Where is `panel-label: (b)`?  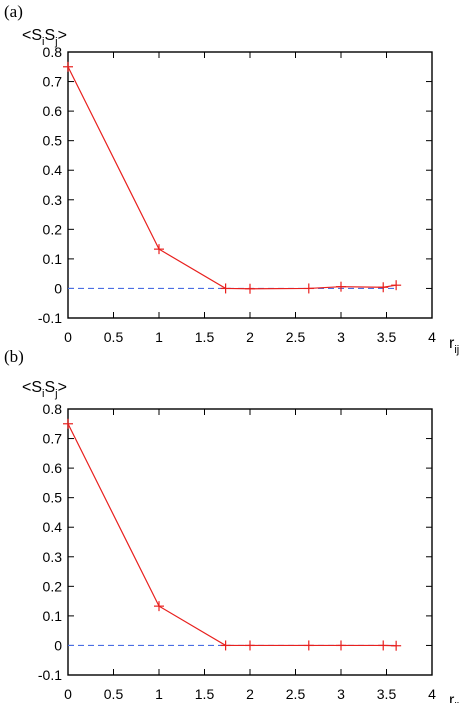
panel-label: (b) is located at coordinates (14, 356).